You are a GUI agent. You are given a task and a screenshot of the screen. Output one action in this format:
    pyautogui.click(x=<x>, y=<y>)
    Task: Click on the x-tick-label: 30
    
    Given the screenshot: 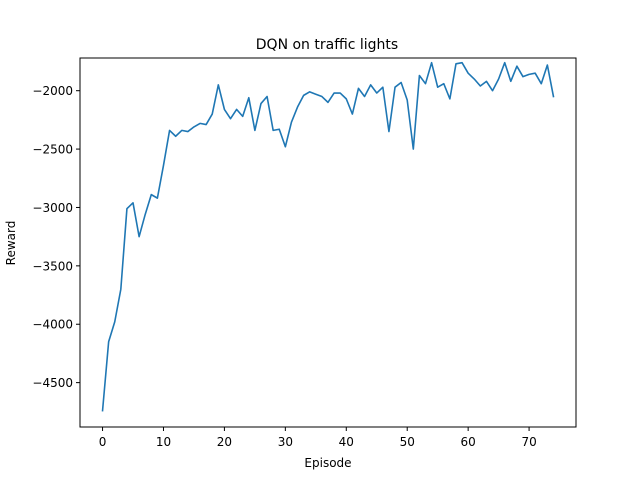 What is the action you would take?
    pyautogui.click(x=285, y=442)
    